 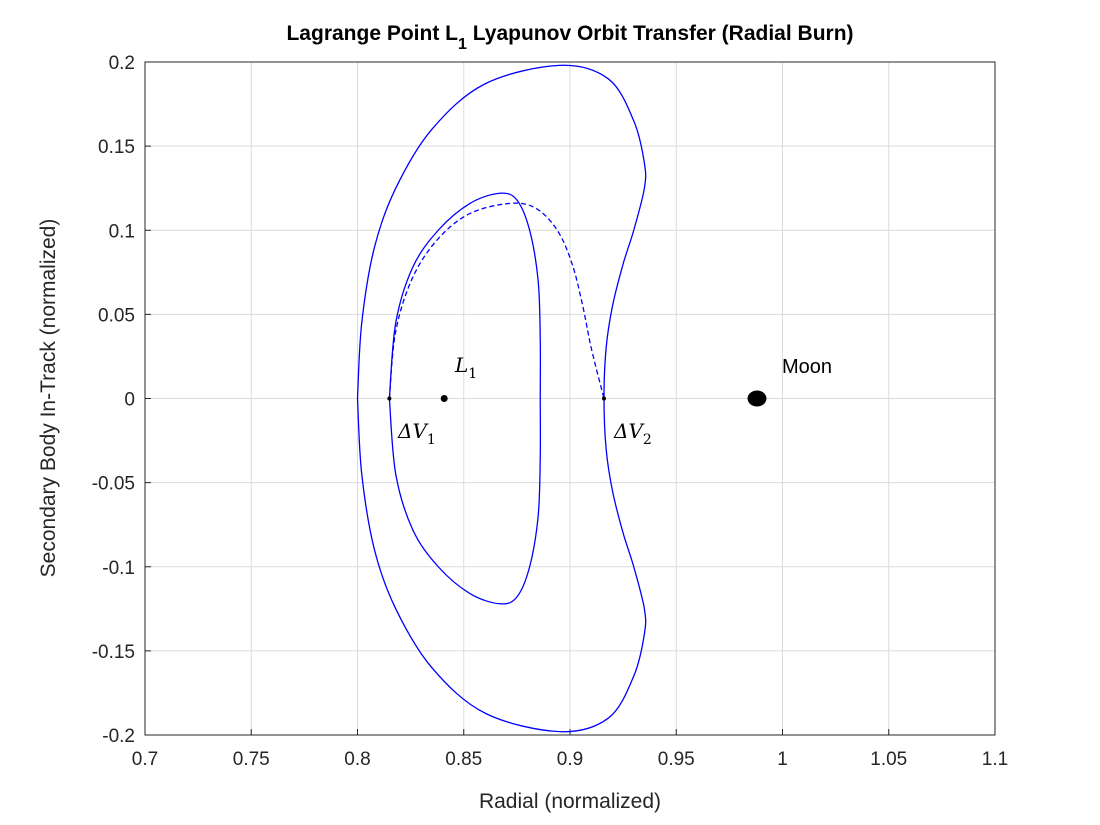 What do you see at coordinates (113, 652) in the screenshot?
I see `y-tick-label: -0.15` at bounding box center [113, 652].